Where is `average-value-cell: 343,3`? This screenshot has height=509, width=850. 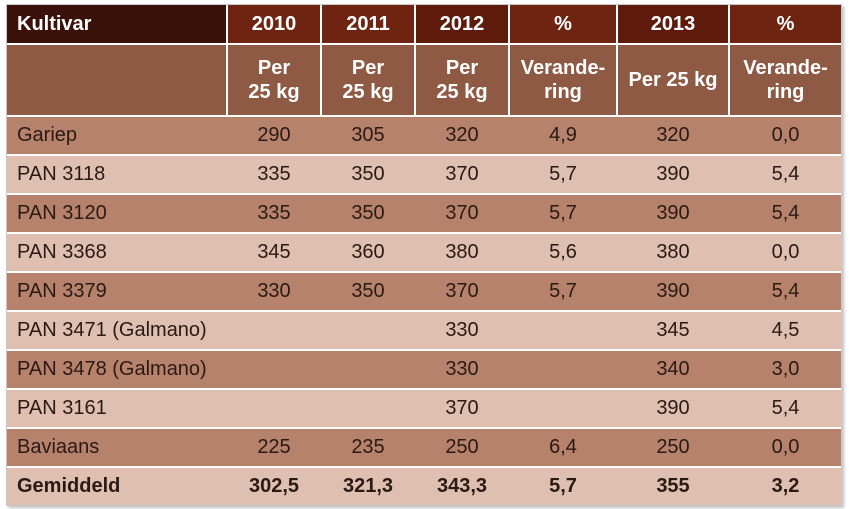 average-value-cell: 343,3 is located at coordinates (462, 486).